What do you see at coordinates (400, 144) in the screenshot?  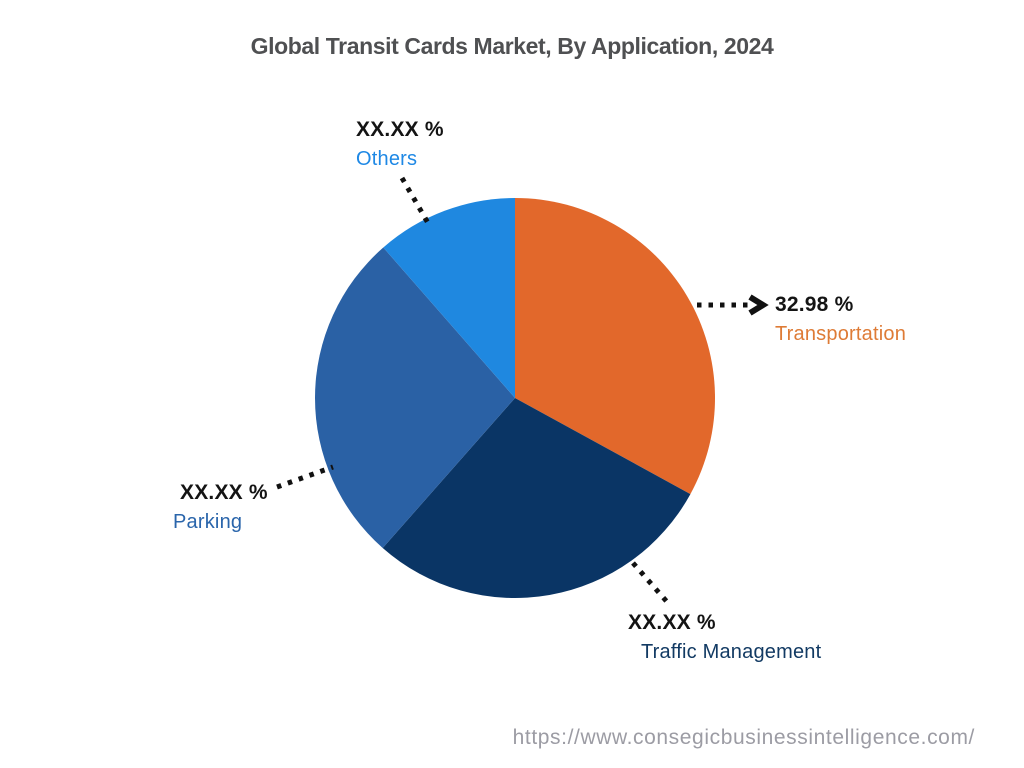 I see `segment-label-others: XX.XX % Others` at bounding box center [400, 144].